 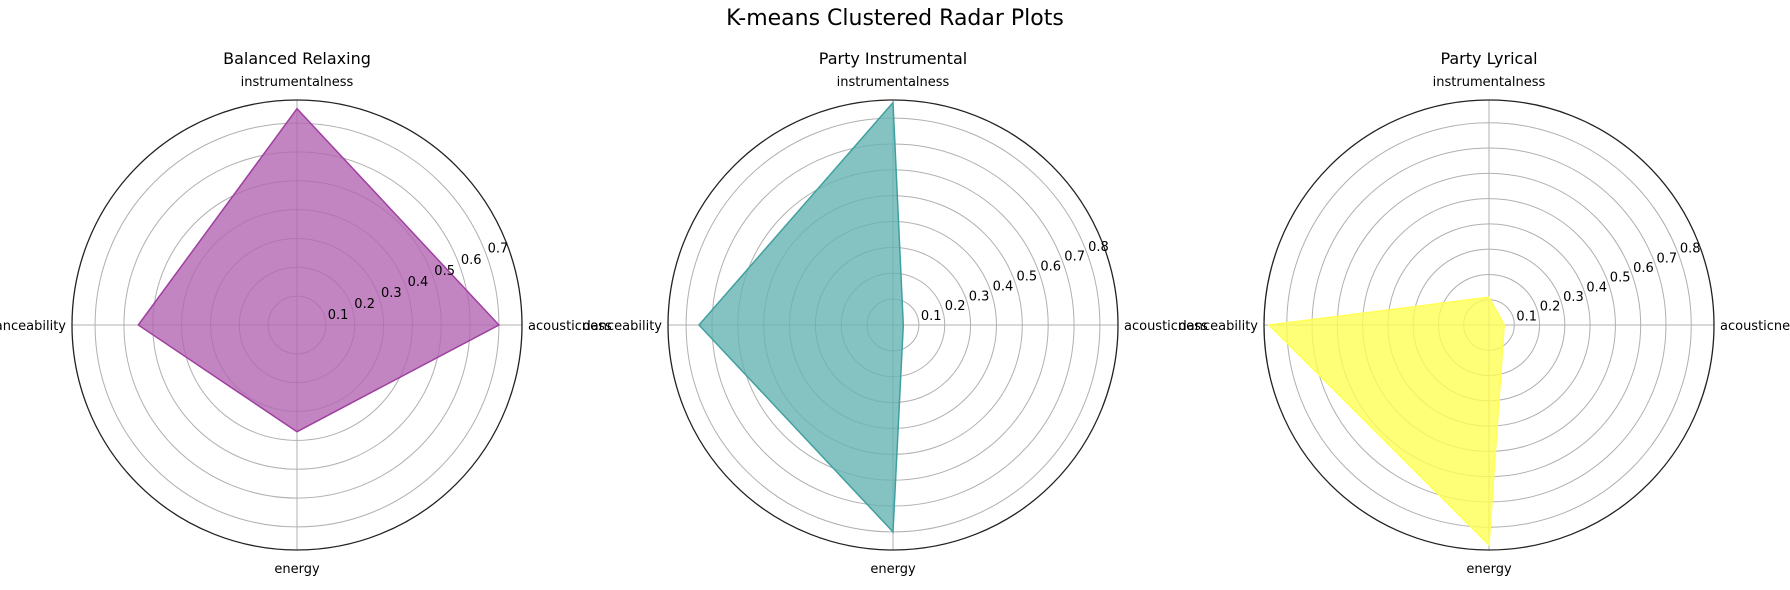 What do you see at coordinates (1488, 58) in the screenshot?
I see `subplot-title: Party Lyrical` at bounding box center [1488, 58].